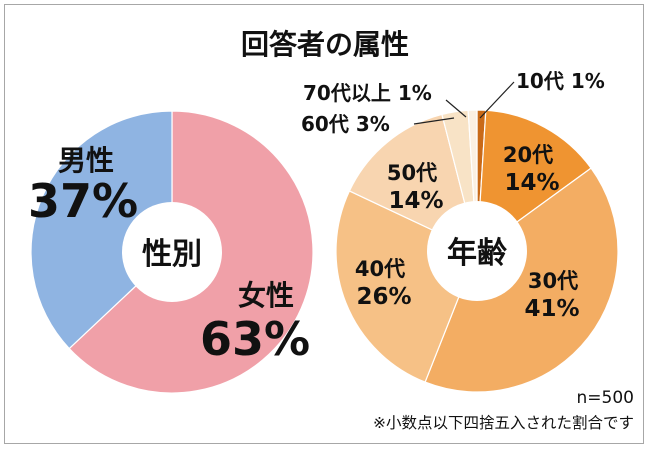 Image resolution: width=650 pixels, height=450 pixels. I want to click on age-label-70s: 70代以上 1%, so click(367, 93).